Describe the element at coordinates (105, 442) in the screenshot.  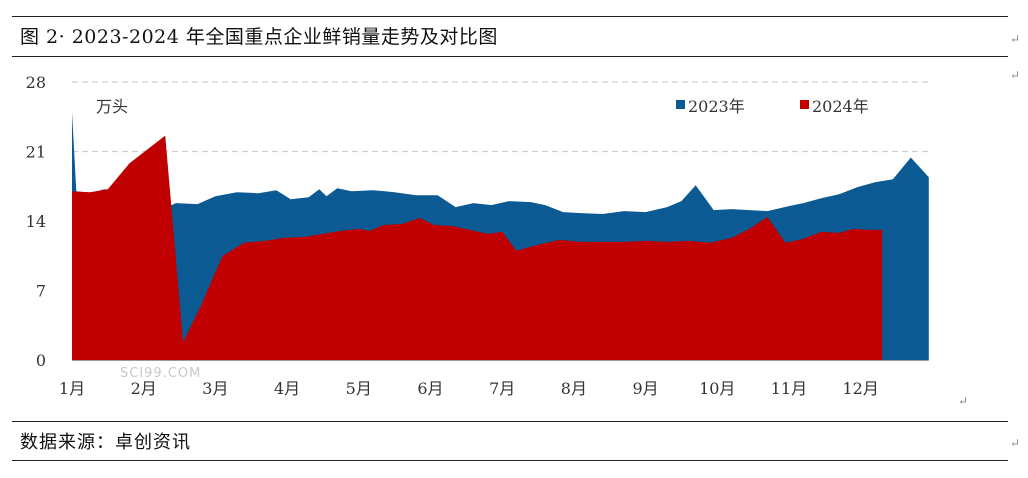
I see `data-source: 数据来源：卓创资讯` at that location.